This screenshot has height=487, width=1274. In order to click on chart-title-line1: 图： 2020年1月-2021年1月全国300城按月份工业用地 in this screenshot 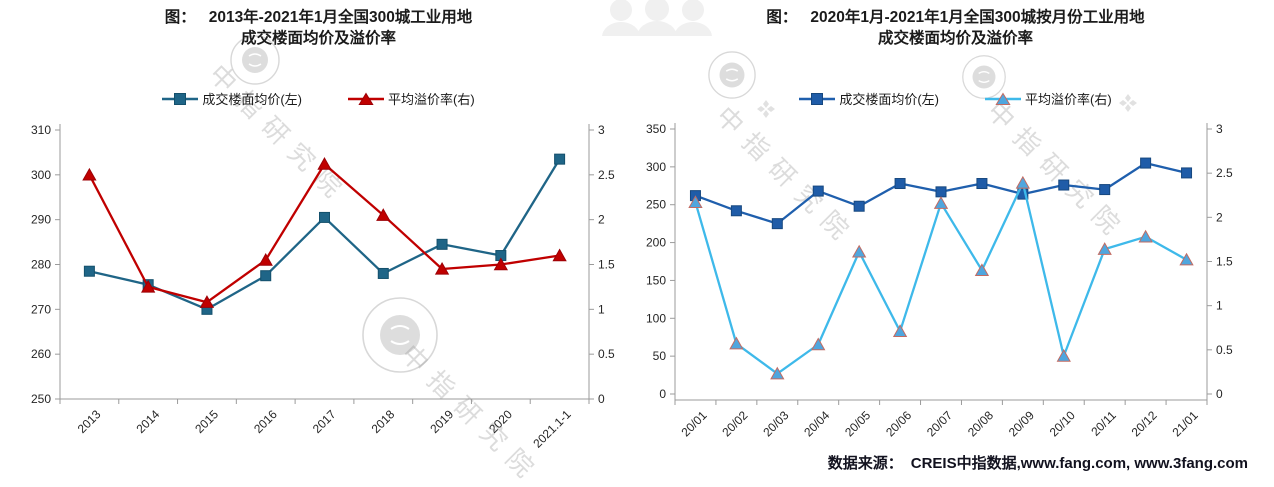, I will do `click(955, 17)`.